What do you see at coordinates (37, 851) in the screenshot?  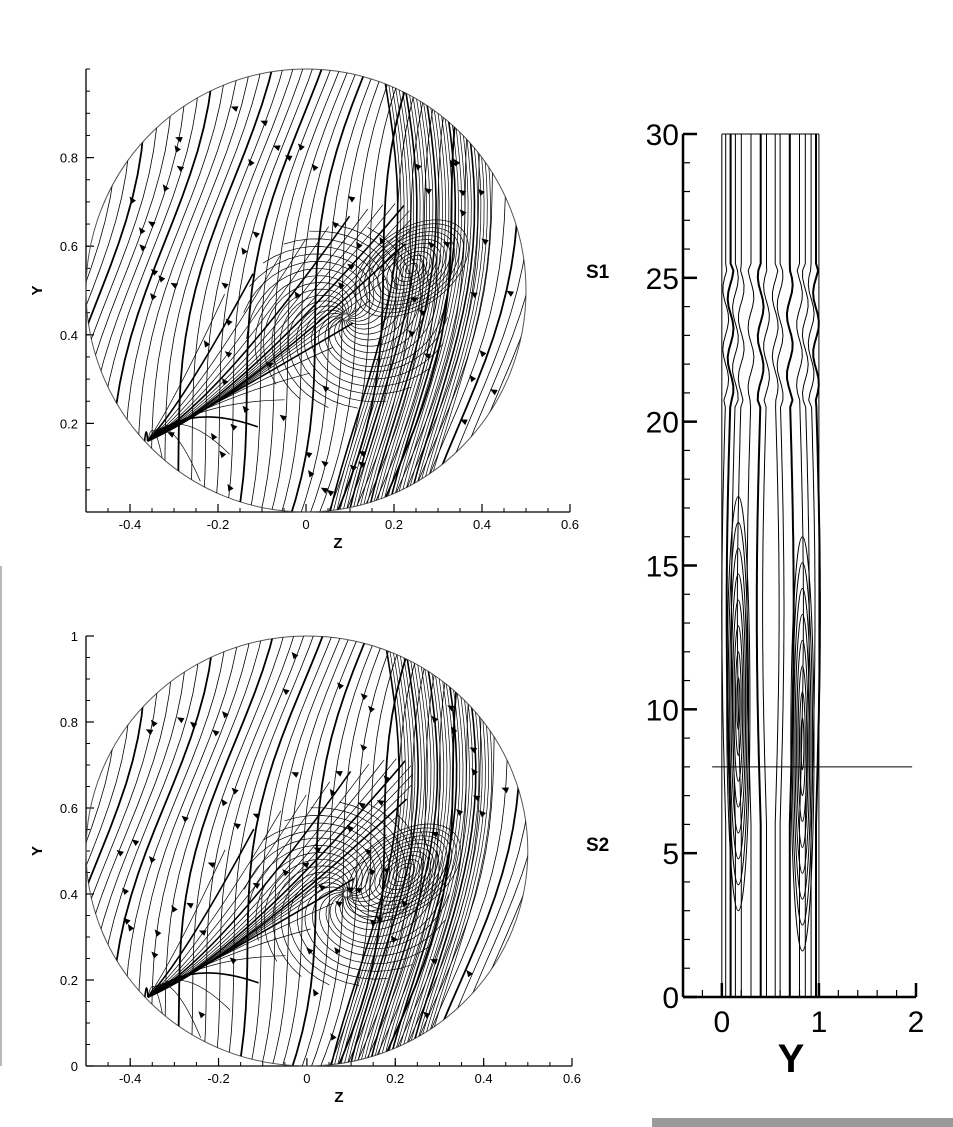 I see `y-axis-title: Y` at bounding box center [37, 851].